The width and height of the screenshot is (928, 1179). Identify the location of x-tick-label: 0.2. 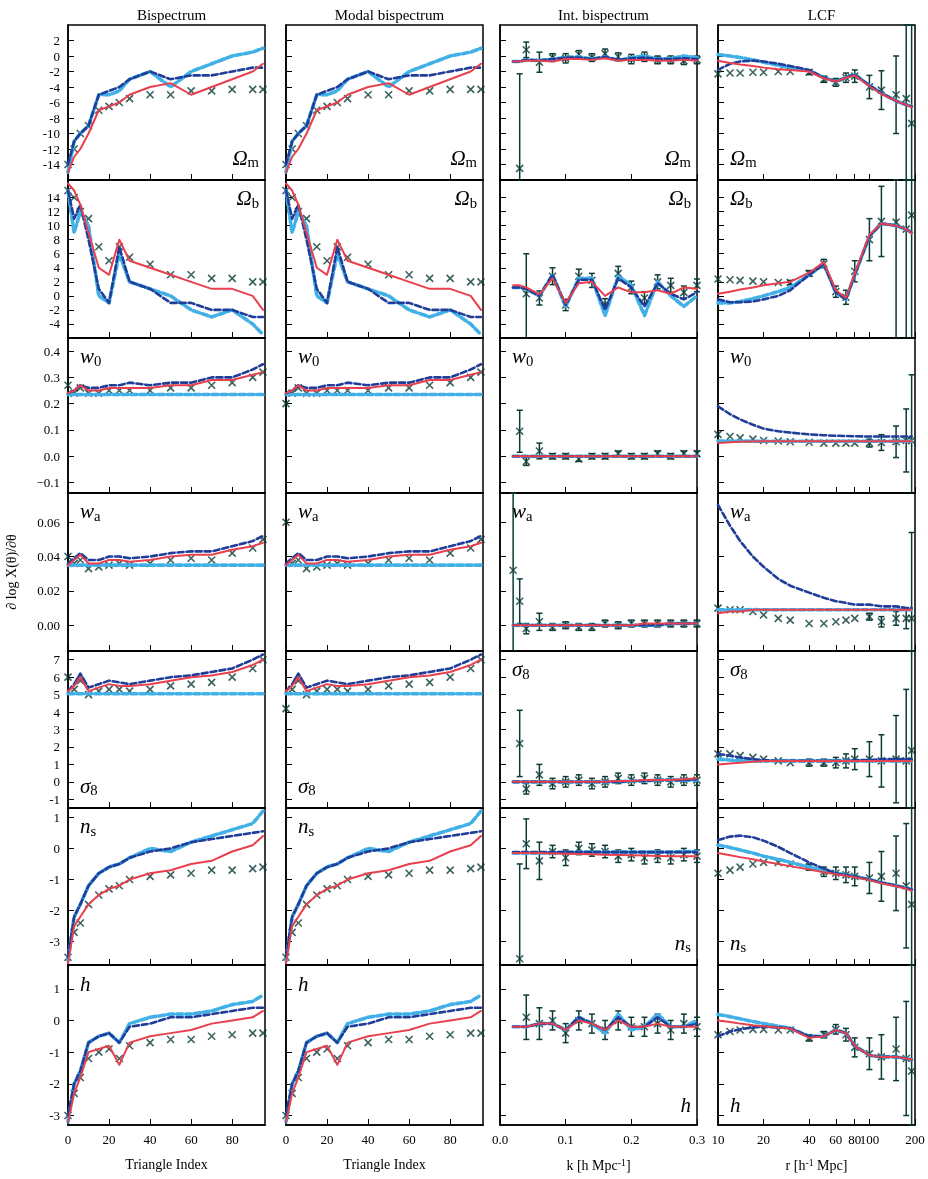
(631, 1139).